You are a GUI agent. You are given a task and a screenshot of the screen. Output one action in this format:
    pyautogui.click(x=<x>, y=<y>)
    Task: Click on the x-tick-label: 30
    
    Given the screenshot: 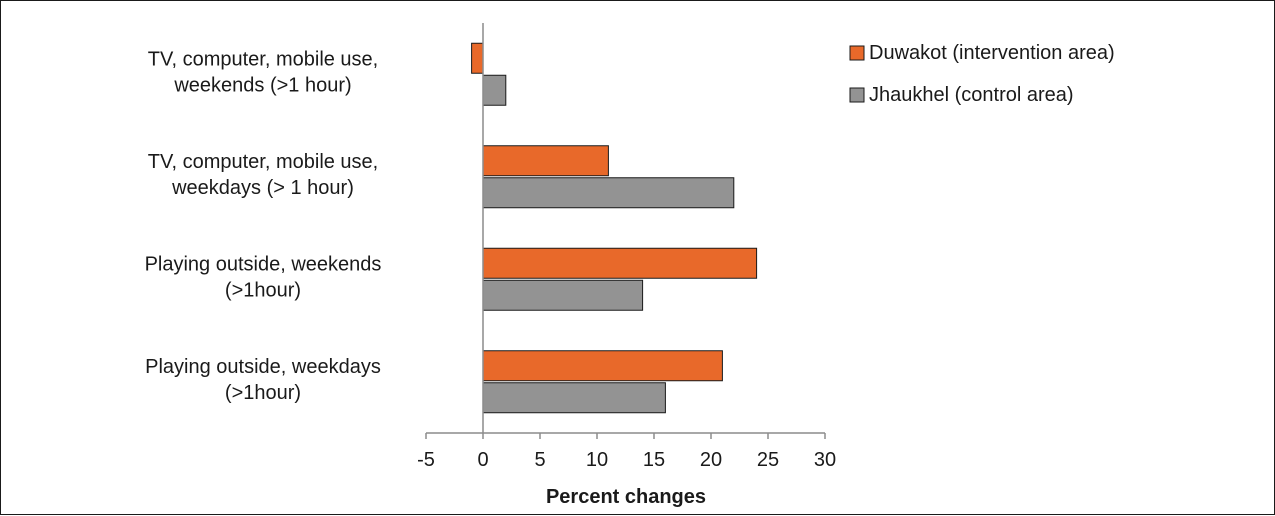 What is the action you would take?
    pyautogui.click(x=825, y=460)
    